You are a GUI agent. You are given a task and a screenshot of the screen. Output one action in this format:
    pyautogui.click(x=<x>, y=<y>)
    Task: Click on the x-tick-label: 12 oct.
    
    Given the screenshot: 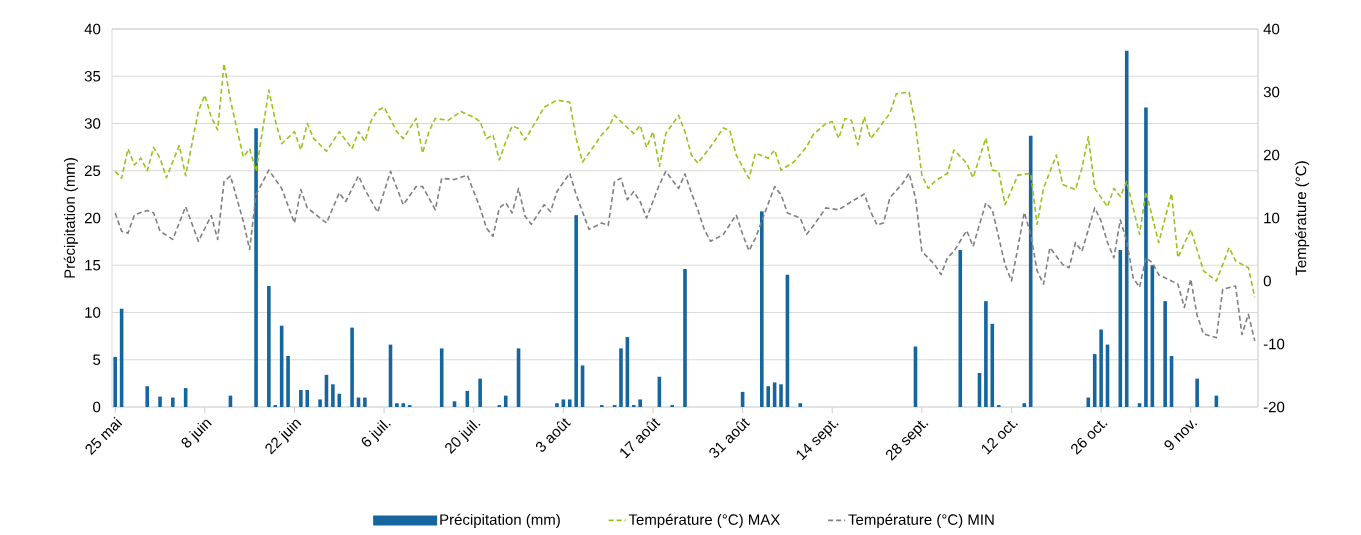 What is the action you would take?
    pyautogui.click(x=999, y=437)
    